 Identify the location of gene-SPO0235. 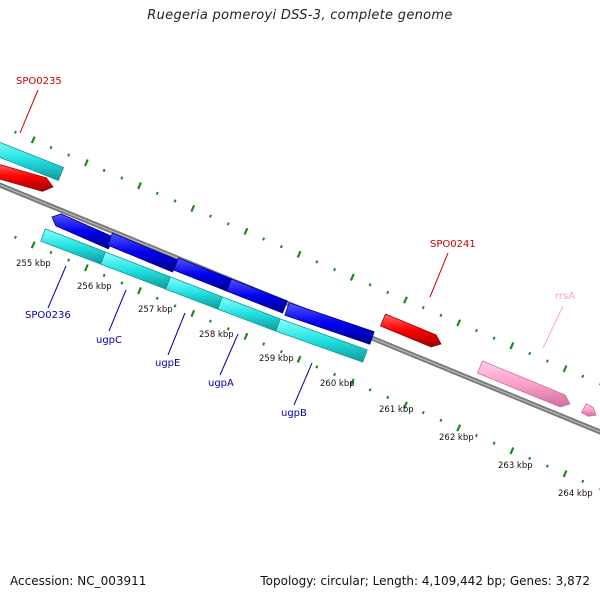
(27, 178).